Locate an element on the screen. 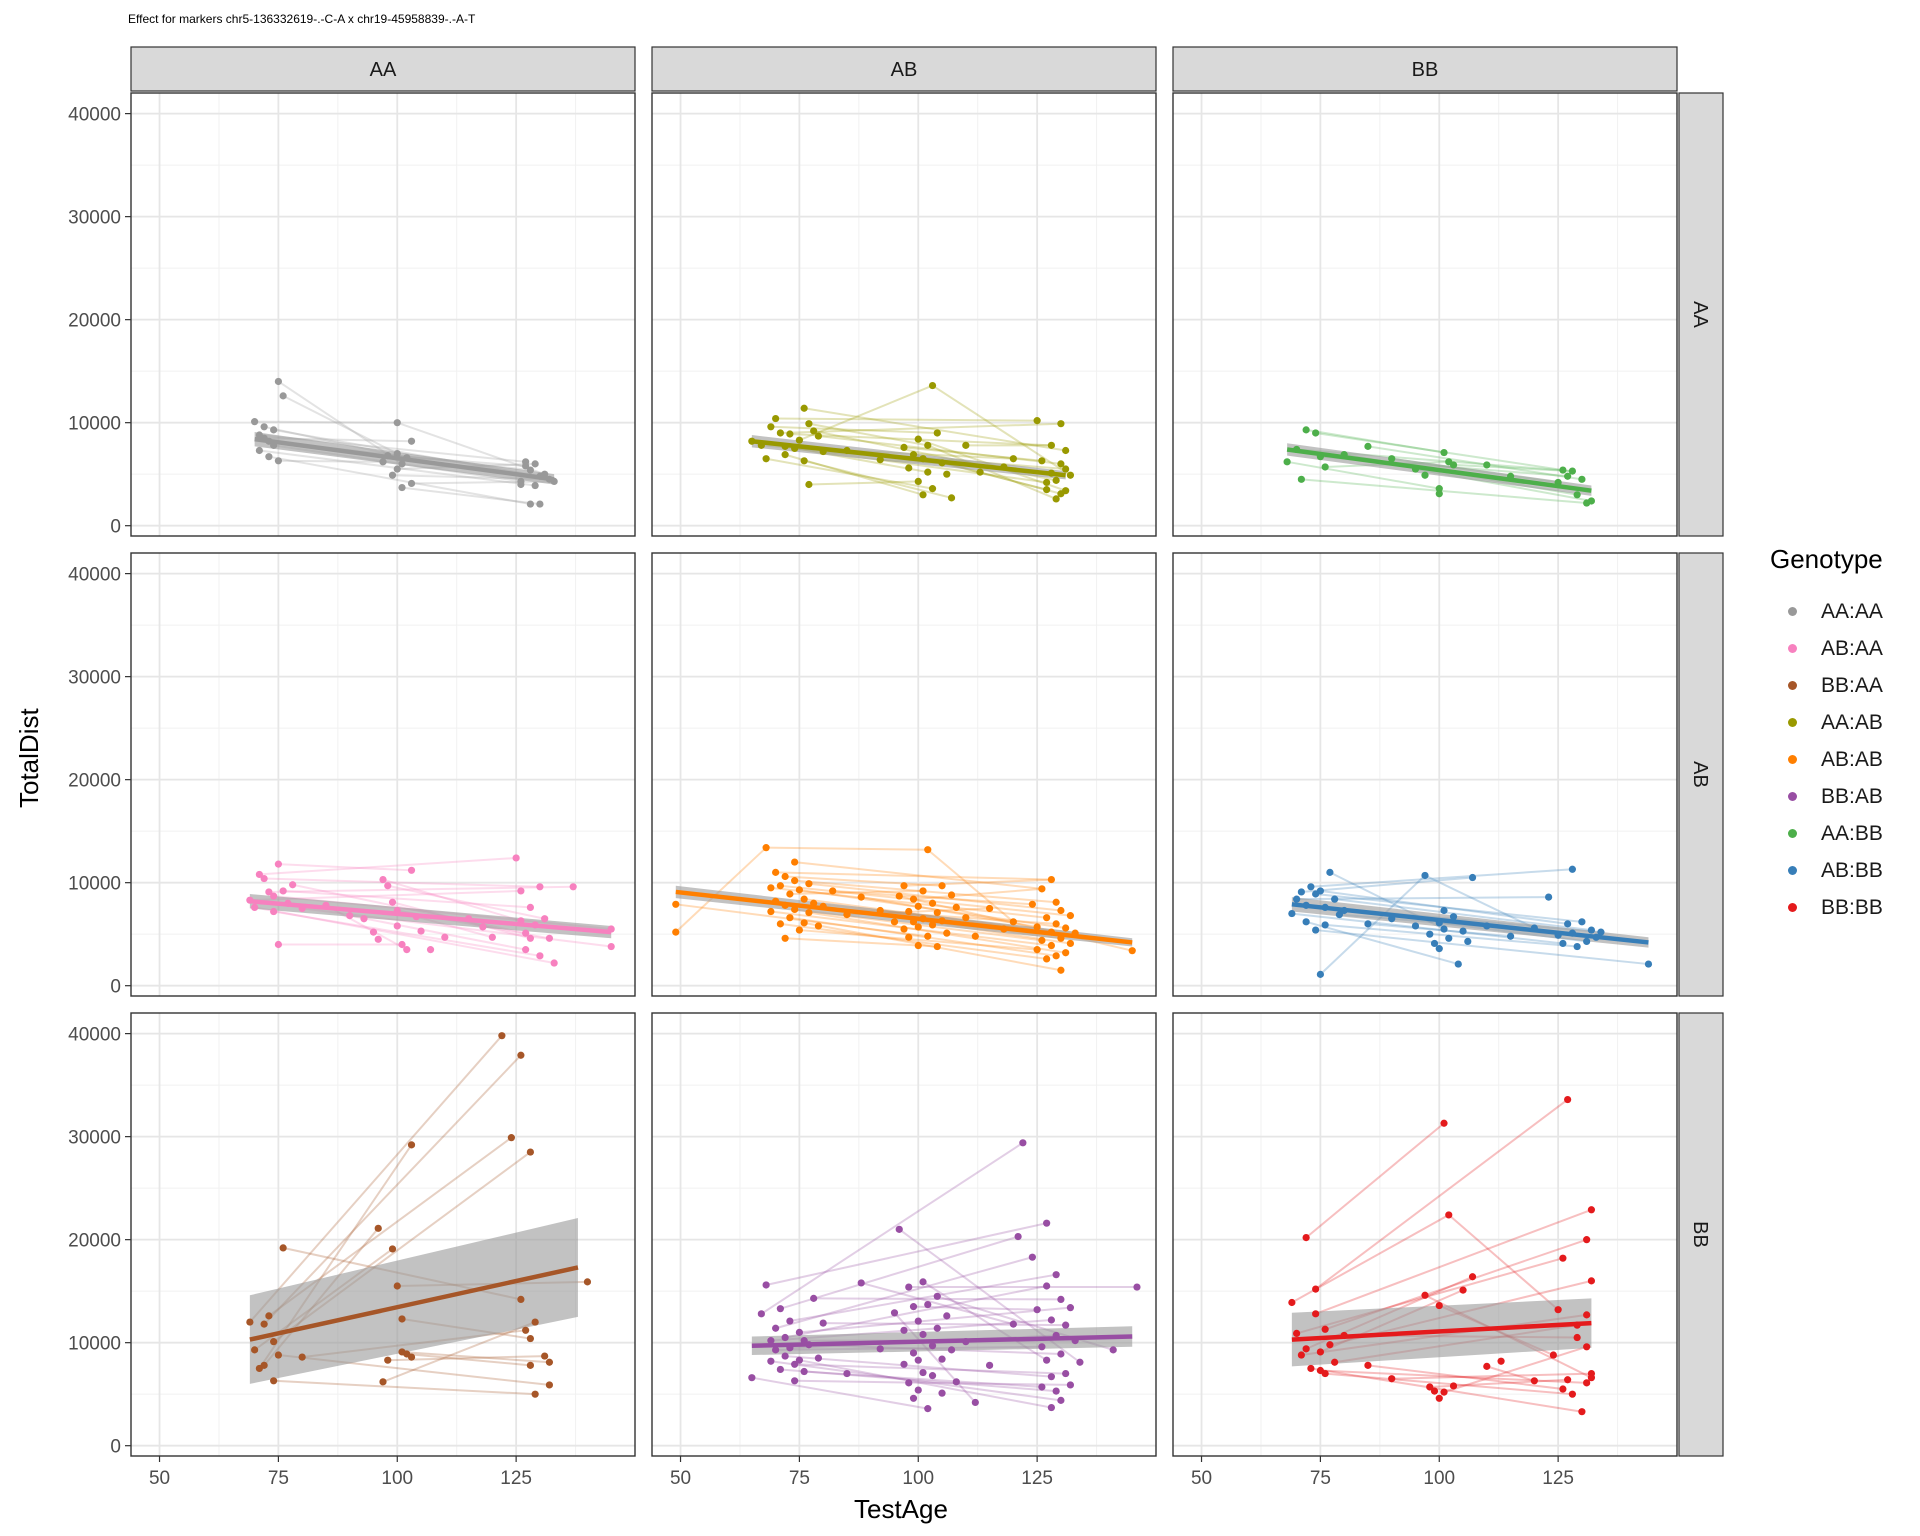 The image size is (1920, 1536). y-axis-title: TotalDist is located at coordinates (29, 758).